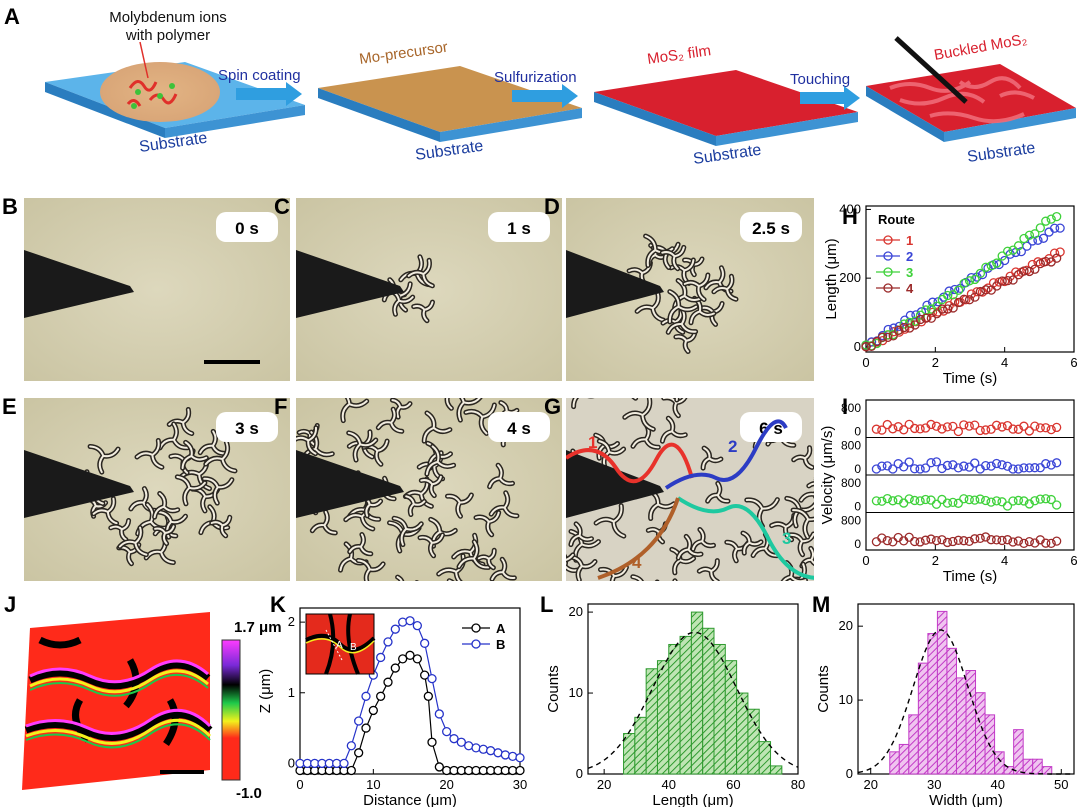 Image resolution: width=1080 pixels, height=807 pixels. Describe the element at coordinates (970, 279) in the screenshot. I see `plot-frame` at that location.